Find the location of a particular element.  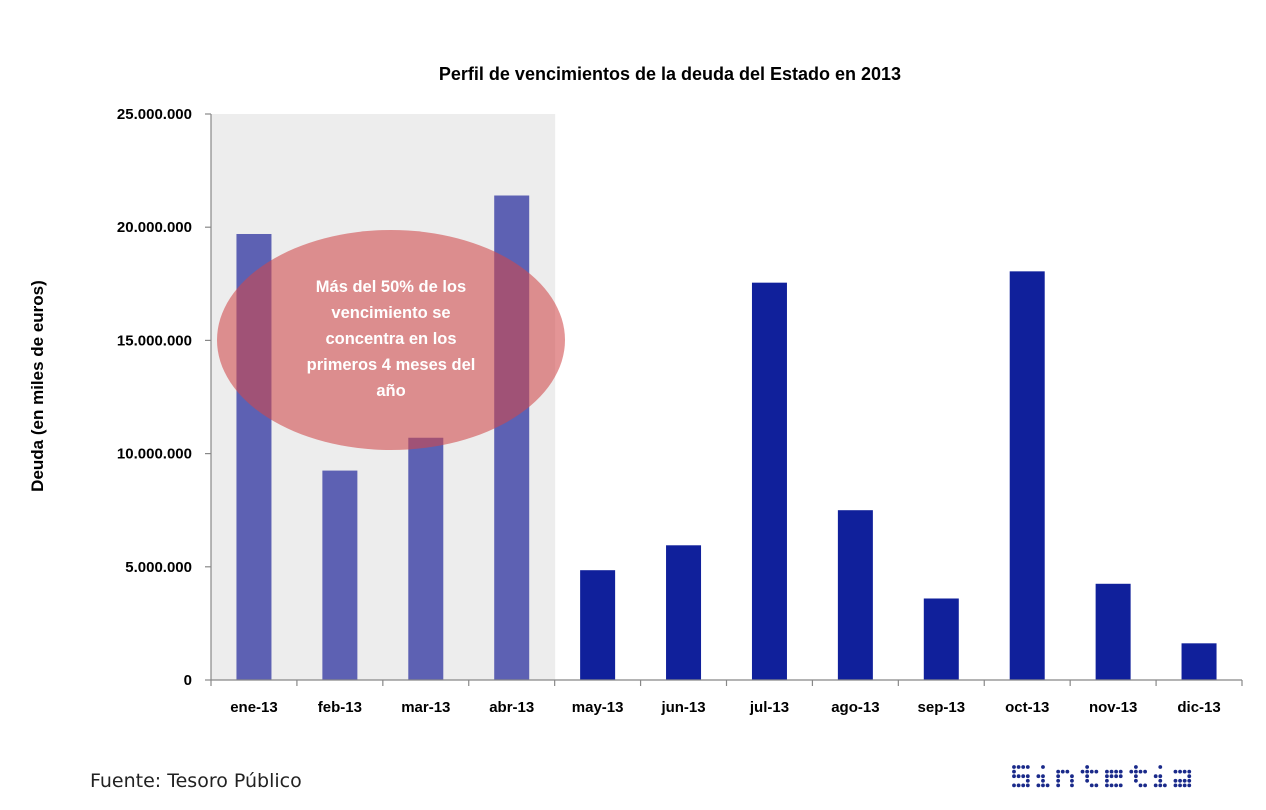

annotation-line: concentra en los is located at coordinates (390, 339).